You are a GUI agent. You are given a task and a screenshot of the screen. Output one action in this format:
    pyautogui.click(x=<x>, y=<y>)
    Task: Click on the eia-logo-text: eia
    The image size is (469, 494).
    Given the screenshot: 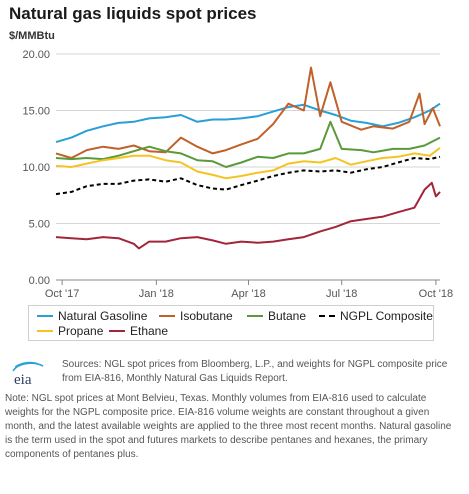 What is the action you would take?
    pyautogui.click(x=23, y=380)
    